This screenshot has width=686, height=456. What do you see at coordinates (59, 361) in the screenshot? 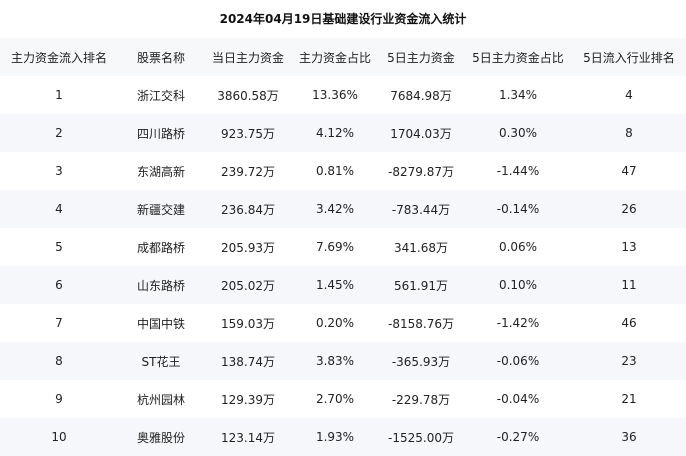
I see `rank-cell: 8` at bounding box center [59, 361].